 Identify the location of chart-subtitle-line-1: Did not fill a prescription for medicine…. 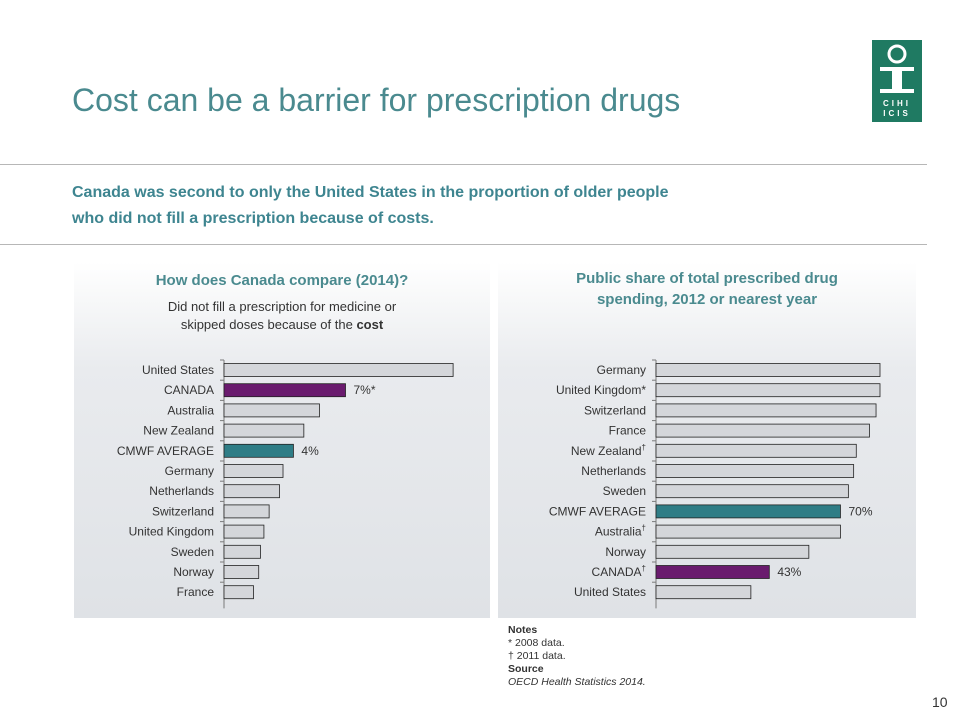
(282, 306).